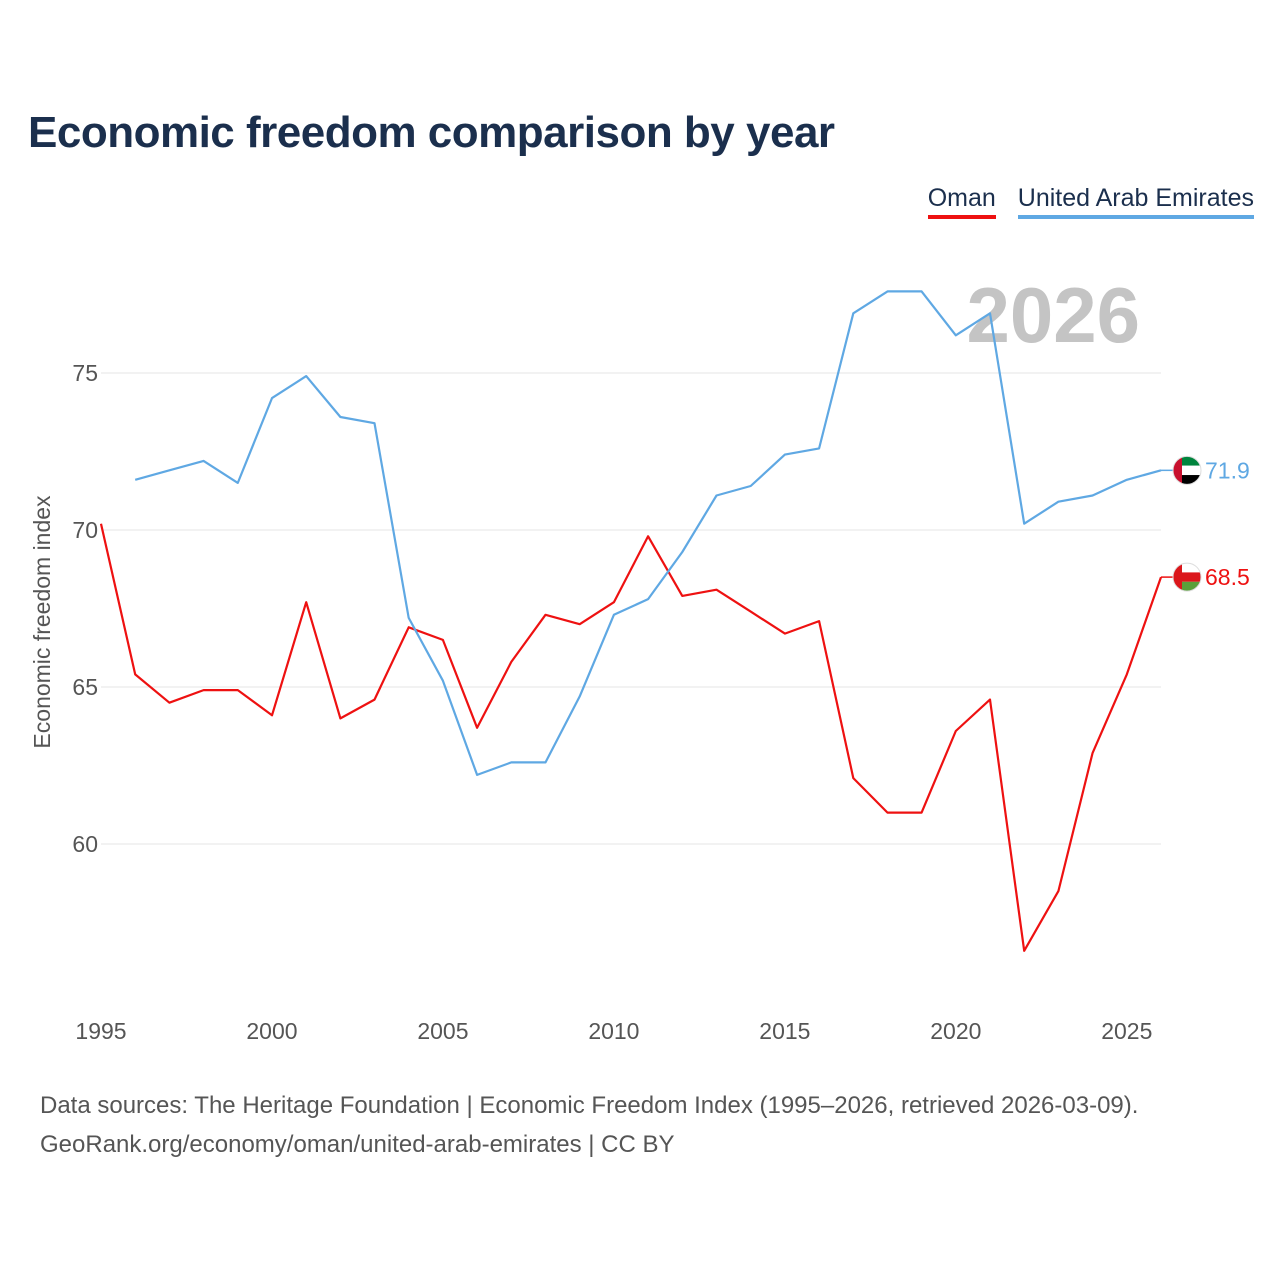 Image resolution: width=1280 pixels, height=1280 pixels. Describe the element at coordinates (1205, 523) in the screenshot. I see `series-end-labels: 68.5 71.9` at that location.